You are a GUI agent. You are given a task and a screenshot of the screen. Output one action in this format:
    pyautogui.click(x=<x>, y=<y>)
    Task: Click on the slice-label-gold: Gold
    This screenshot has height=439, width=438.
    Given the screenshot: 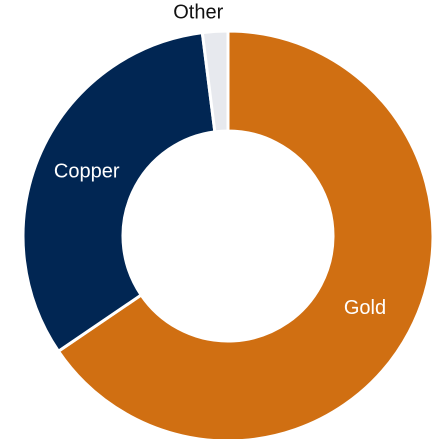 What is the action you would take?
    pyautogui.click(x=365, y=308)
    